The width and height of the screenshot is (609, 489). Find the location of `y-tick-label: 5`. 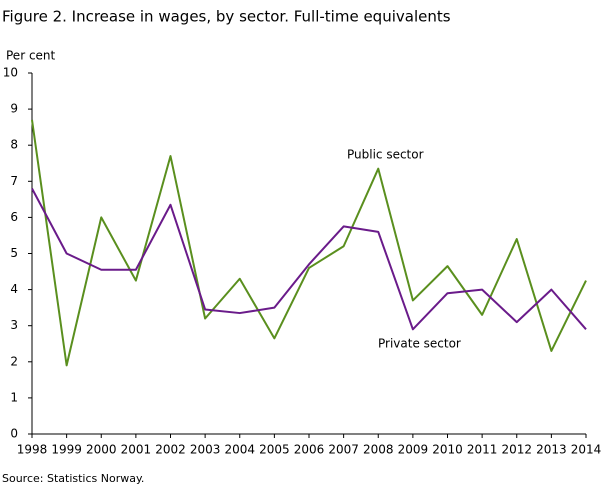

y-tick-label: 5 is located at coordinates (14, 253).